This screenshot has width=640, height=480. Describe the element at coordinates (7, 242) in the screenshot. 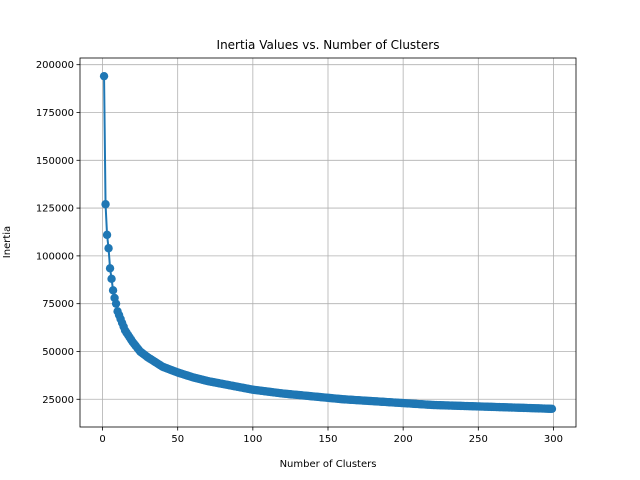

I see `y-axis-label: Inertia` at that location.